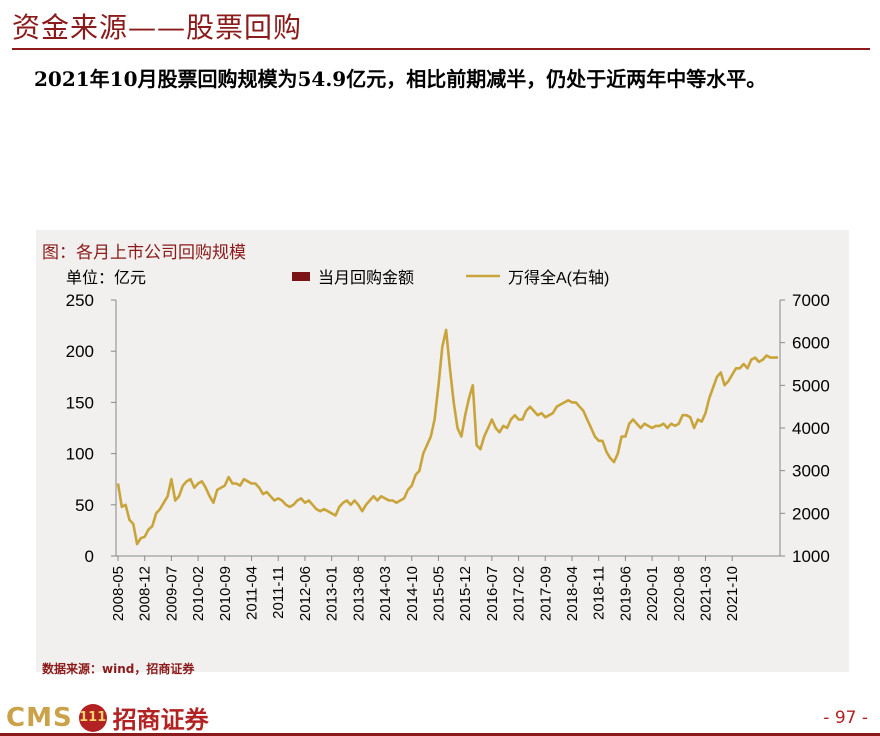 The width and height of the screenshot is (880, 736). I want to click on x-tick-label: 2008-05, so click(118, 593).